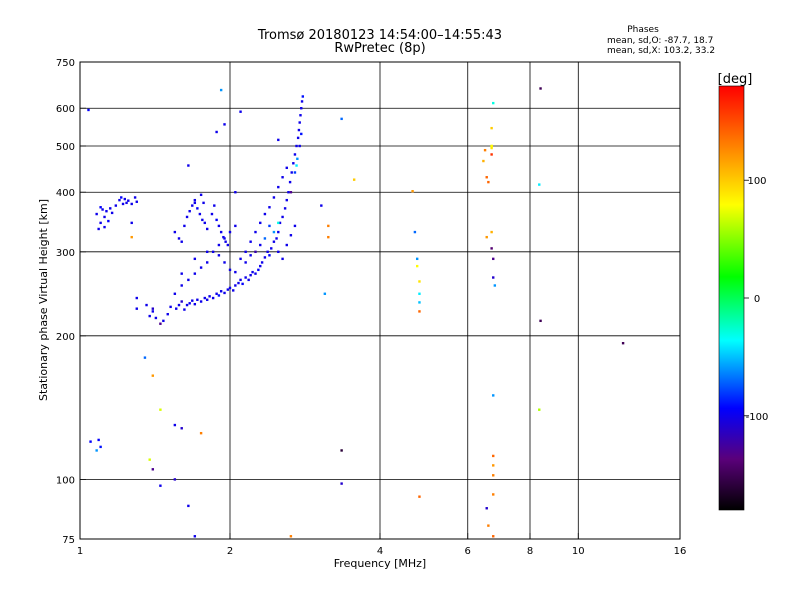 The image size is (800, 604). What do you see at coordinates (65, 63) in the screenshot?
I see `y-tick-label: 750` at bounding box center [65, 63].